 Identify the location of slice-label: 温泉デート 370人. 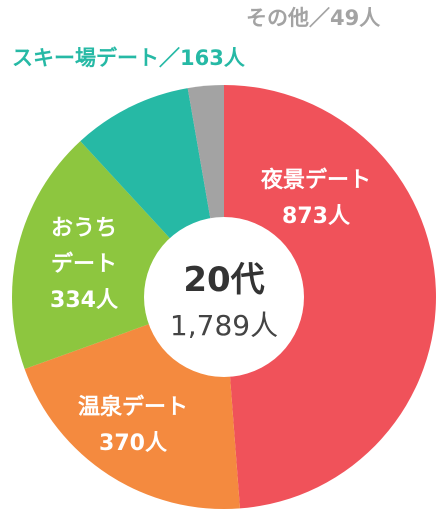
(133, 426).